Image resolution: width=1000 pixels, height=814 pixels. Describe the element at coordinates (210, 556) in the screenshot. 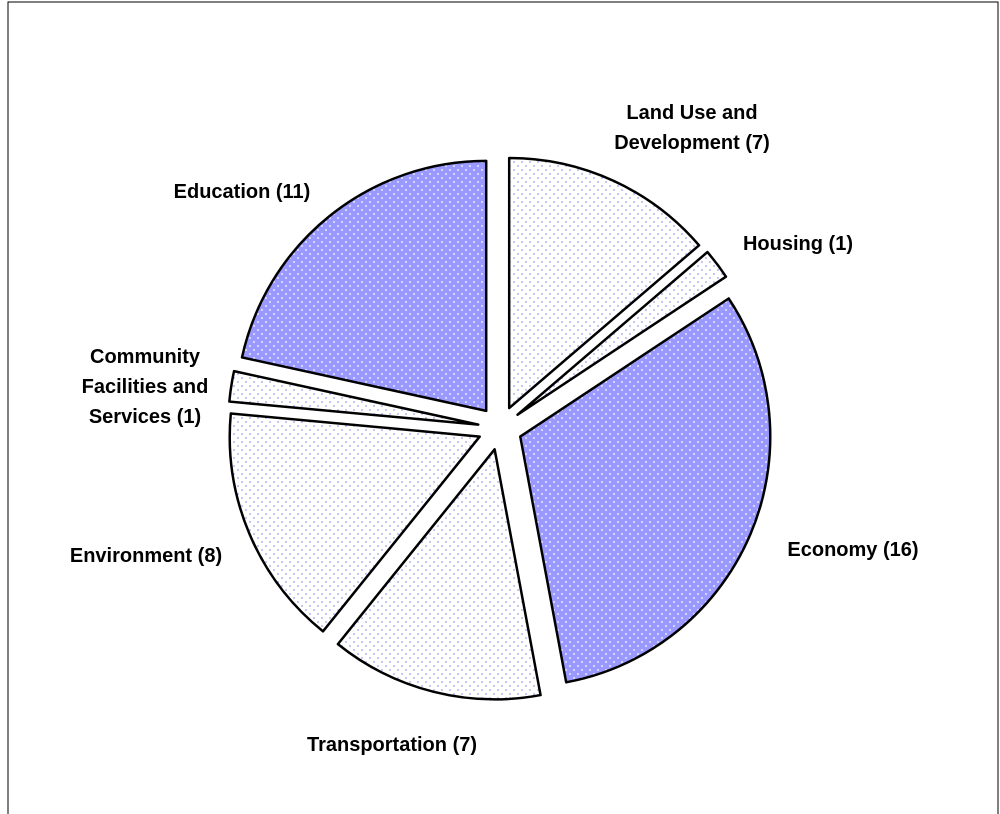

I see `value-label: (8)` at that location.